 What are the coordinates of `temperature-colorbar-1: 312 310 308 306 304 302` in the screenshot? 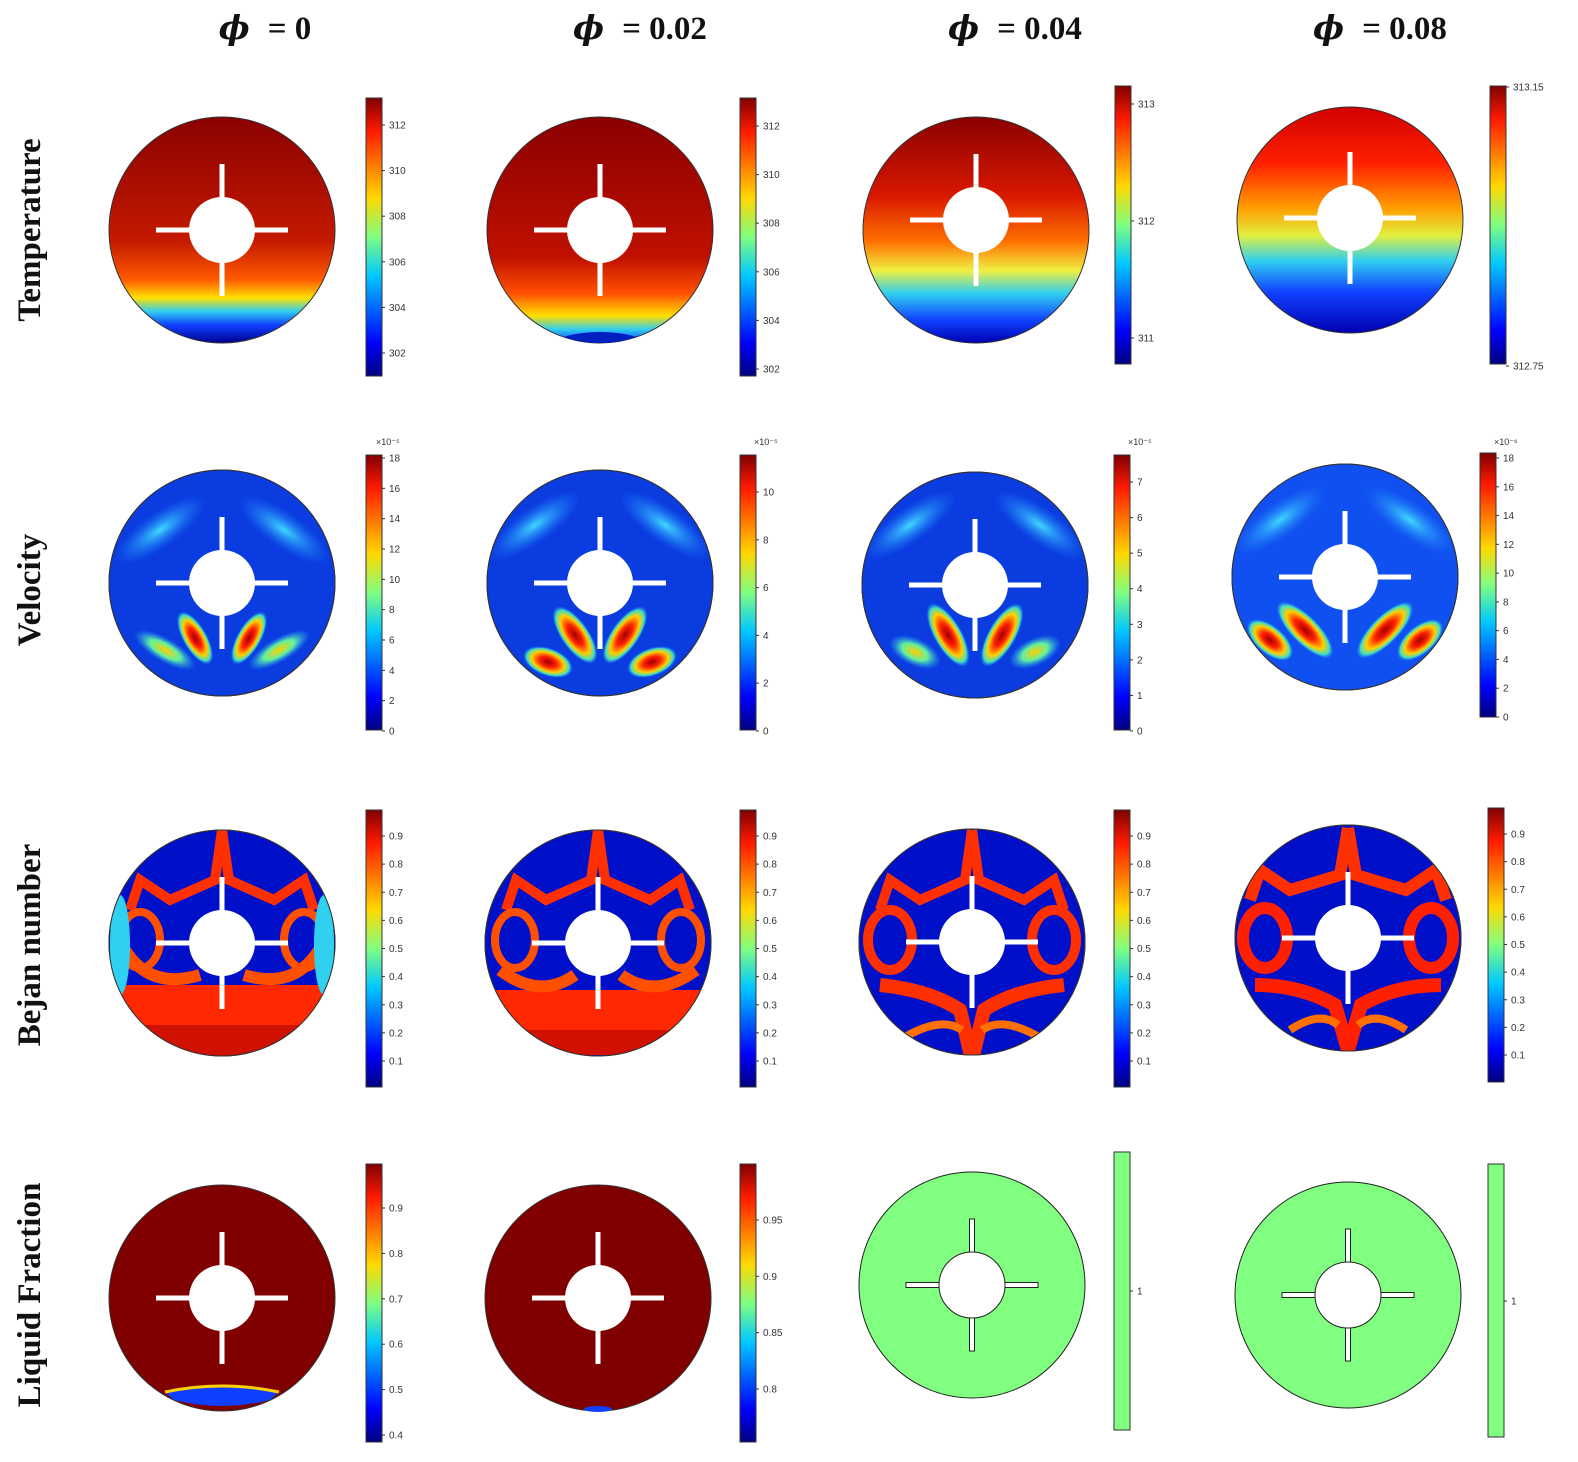 It's located at (759, 237).